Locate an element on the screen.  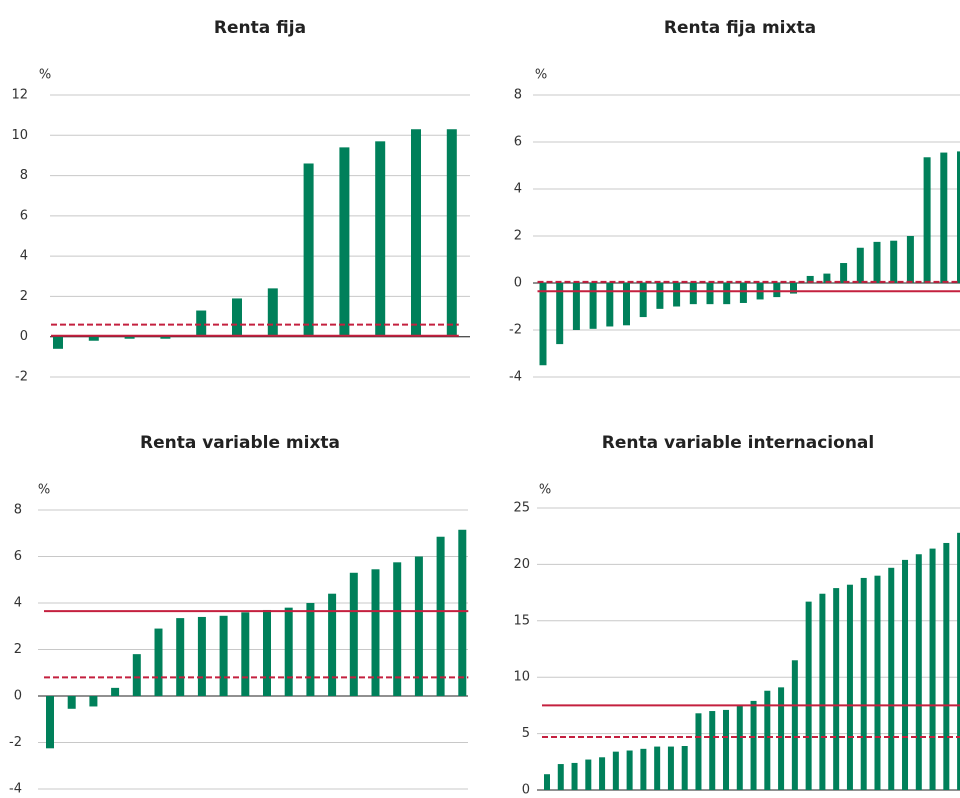
chart-title: Renta fija mixta is located at coordinates (740, 28).